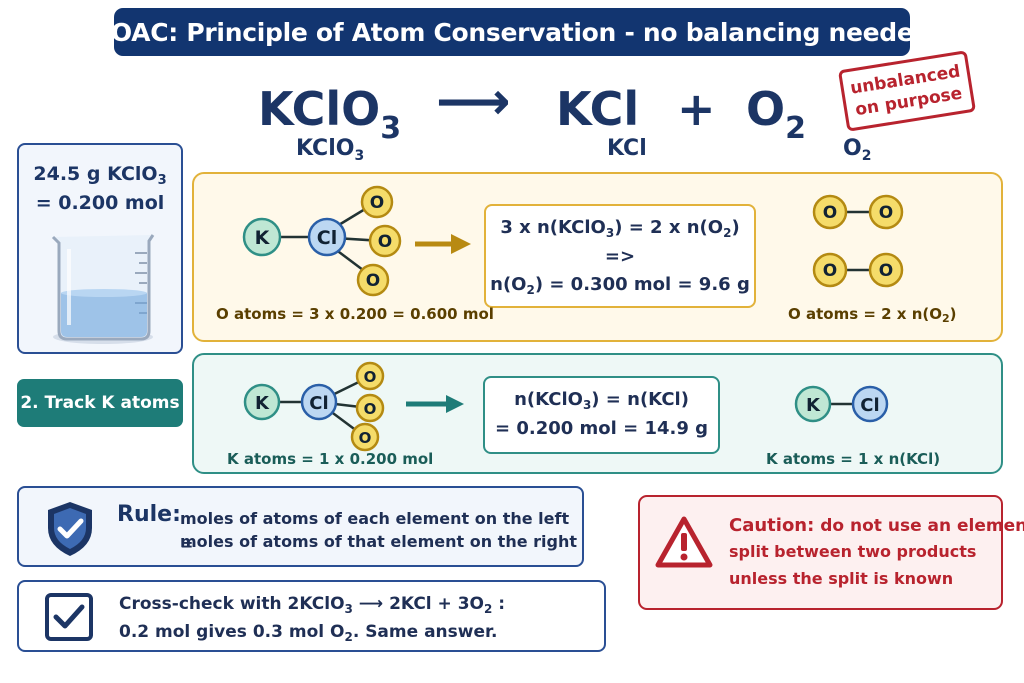 The width and height of the screenshot is (1024, 683). I want to click on k-conservation-equation: n(KClO3) = n(KCl) = 0.200 mol = 14.9 g, so click(601, 415).